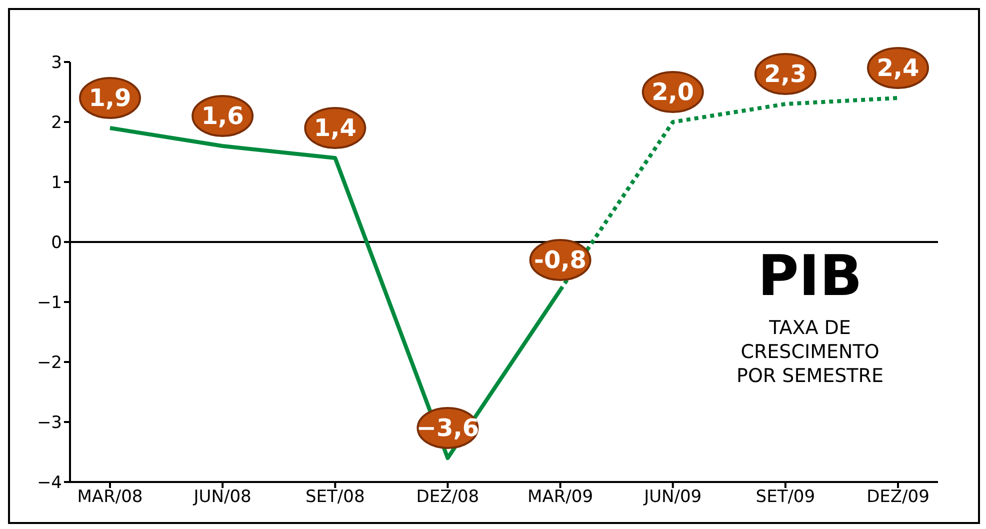 This screenshot has width=986, height=529. What do you see at coordinates (56, 123) in the screenshot?
I see `y-tick-label: 2` at bounding box center [56, 123].